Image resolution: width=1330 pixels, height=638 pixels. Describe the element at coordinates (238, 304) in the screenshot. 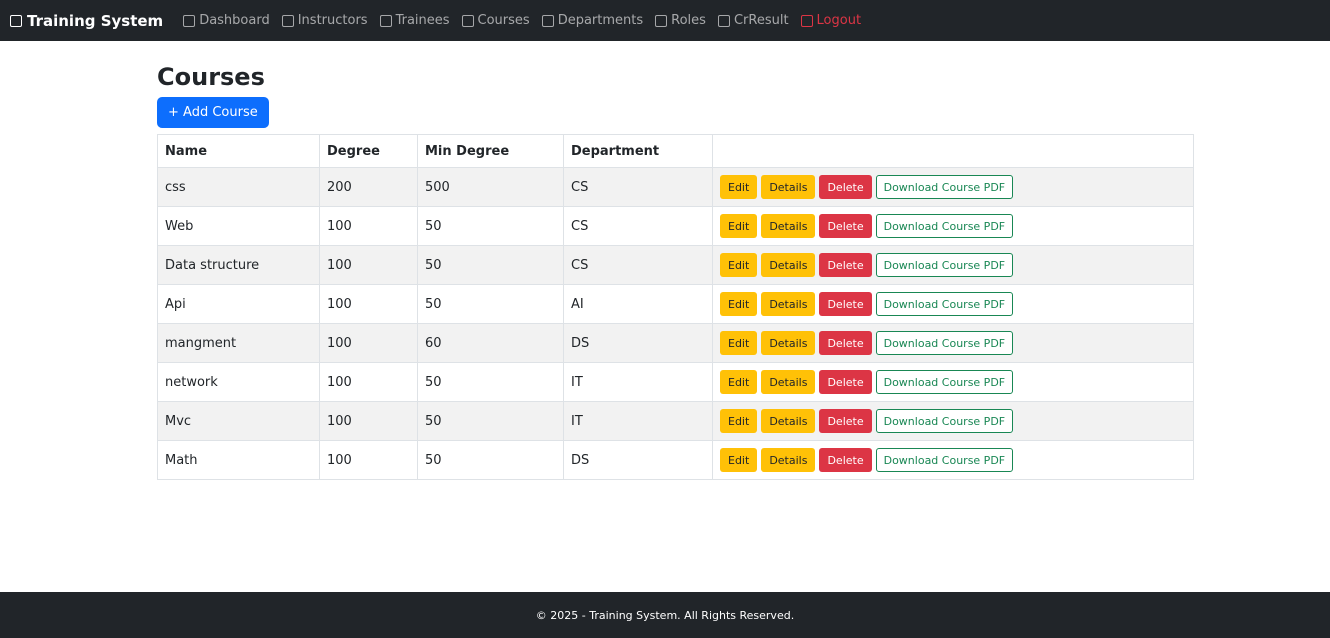

I see `table-cell: Api` at that location.